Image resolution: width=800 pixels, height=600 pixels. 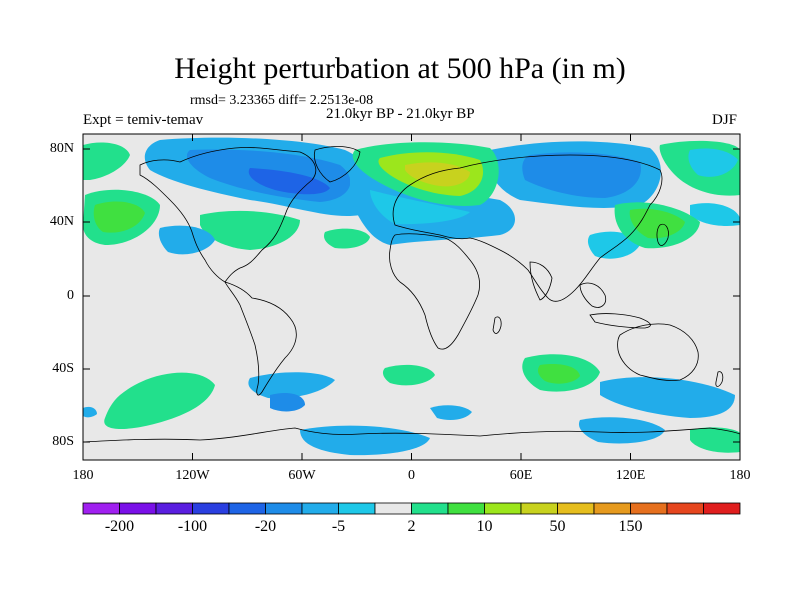 I want to click on colorbar-label: -20, so click(x=265, y=526).